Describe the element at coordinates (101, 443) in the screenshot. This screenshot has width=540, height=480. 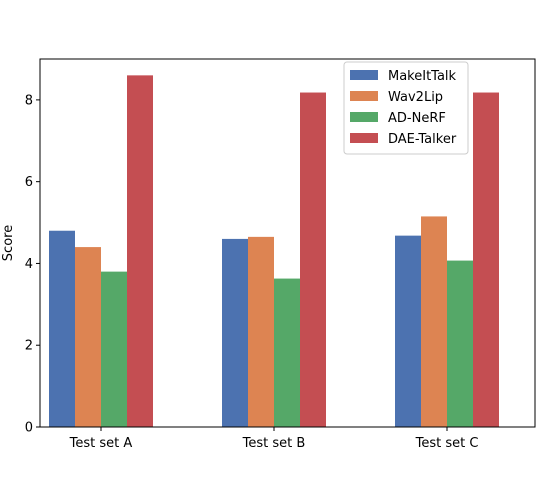
I see `x-tick-label: Test set A` at that location.